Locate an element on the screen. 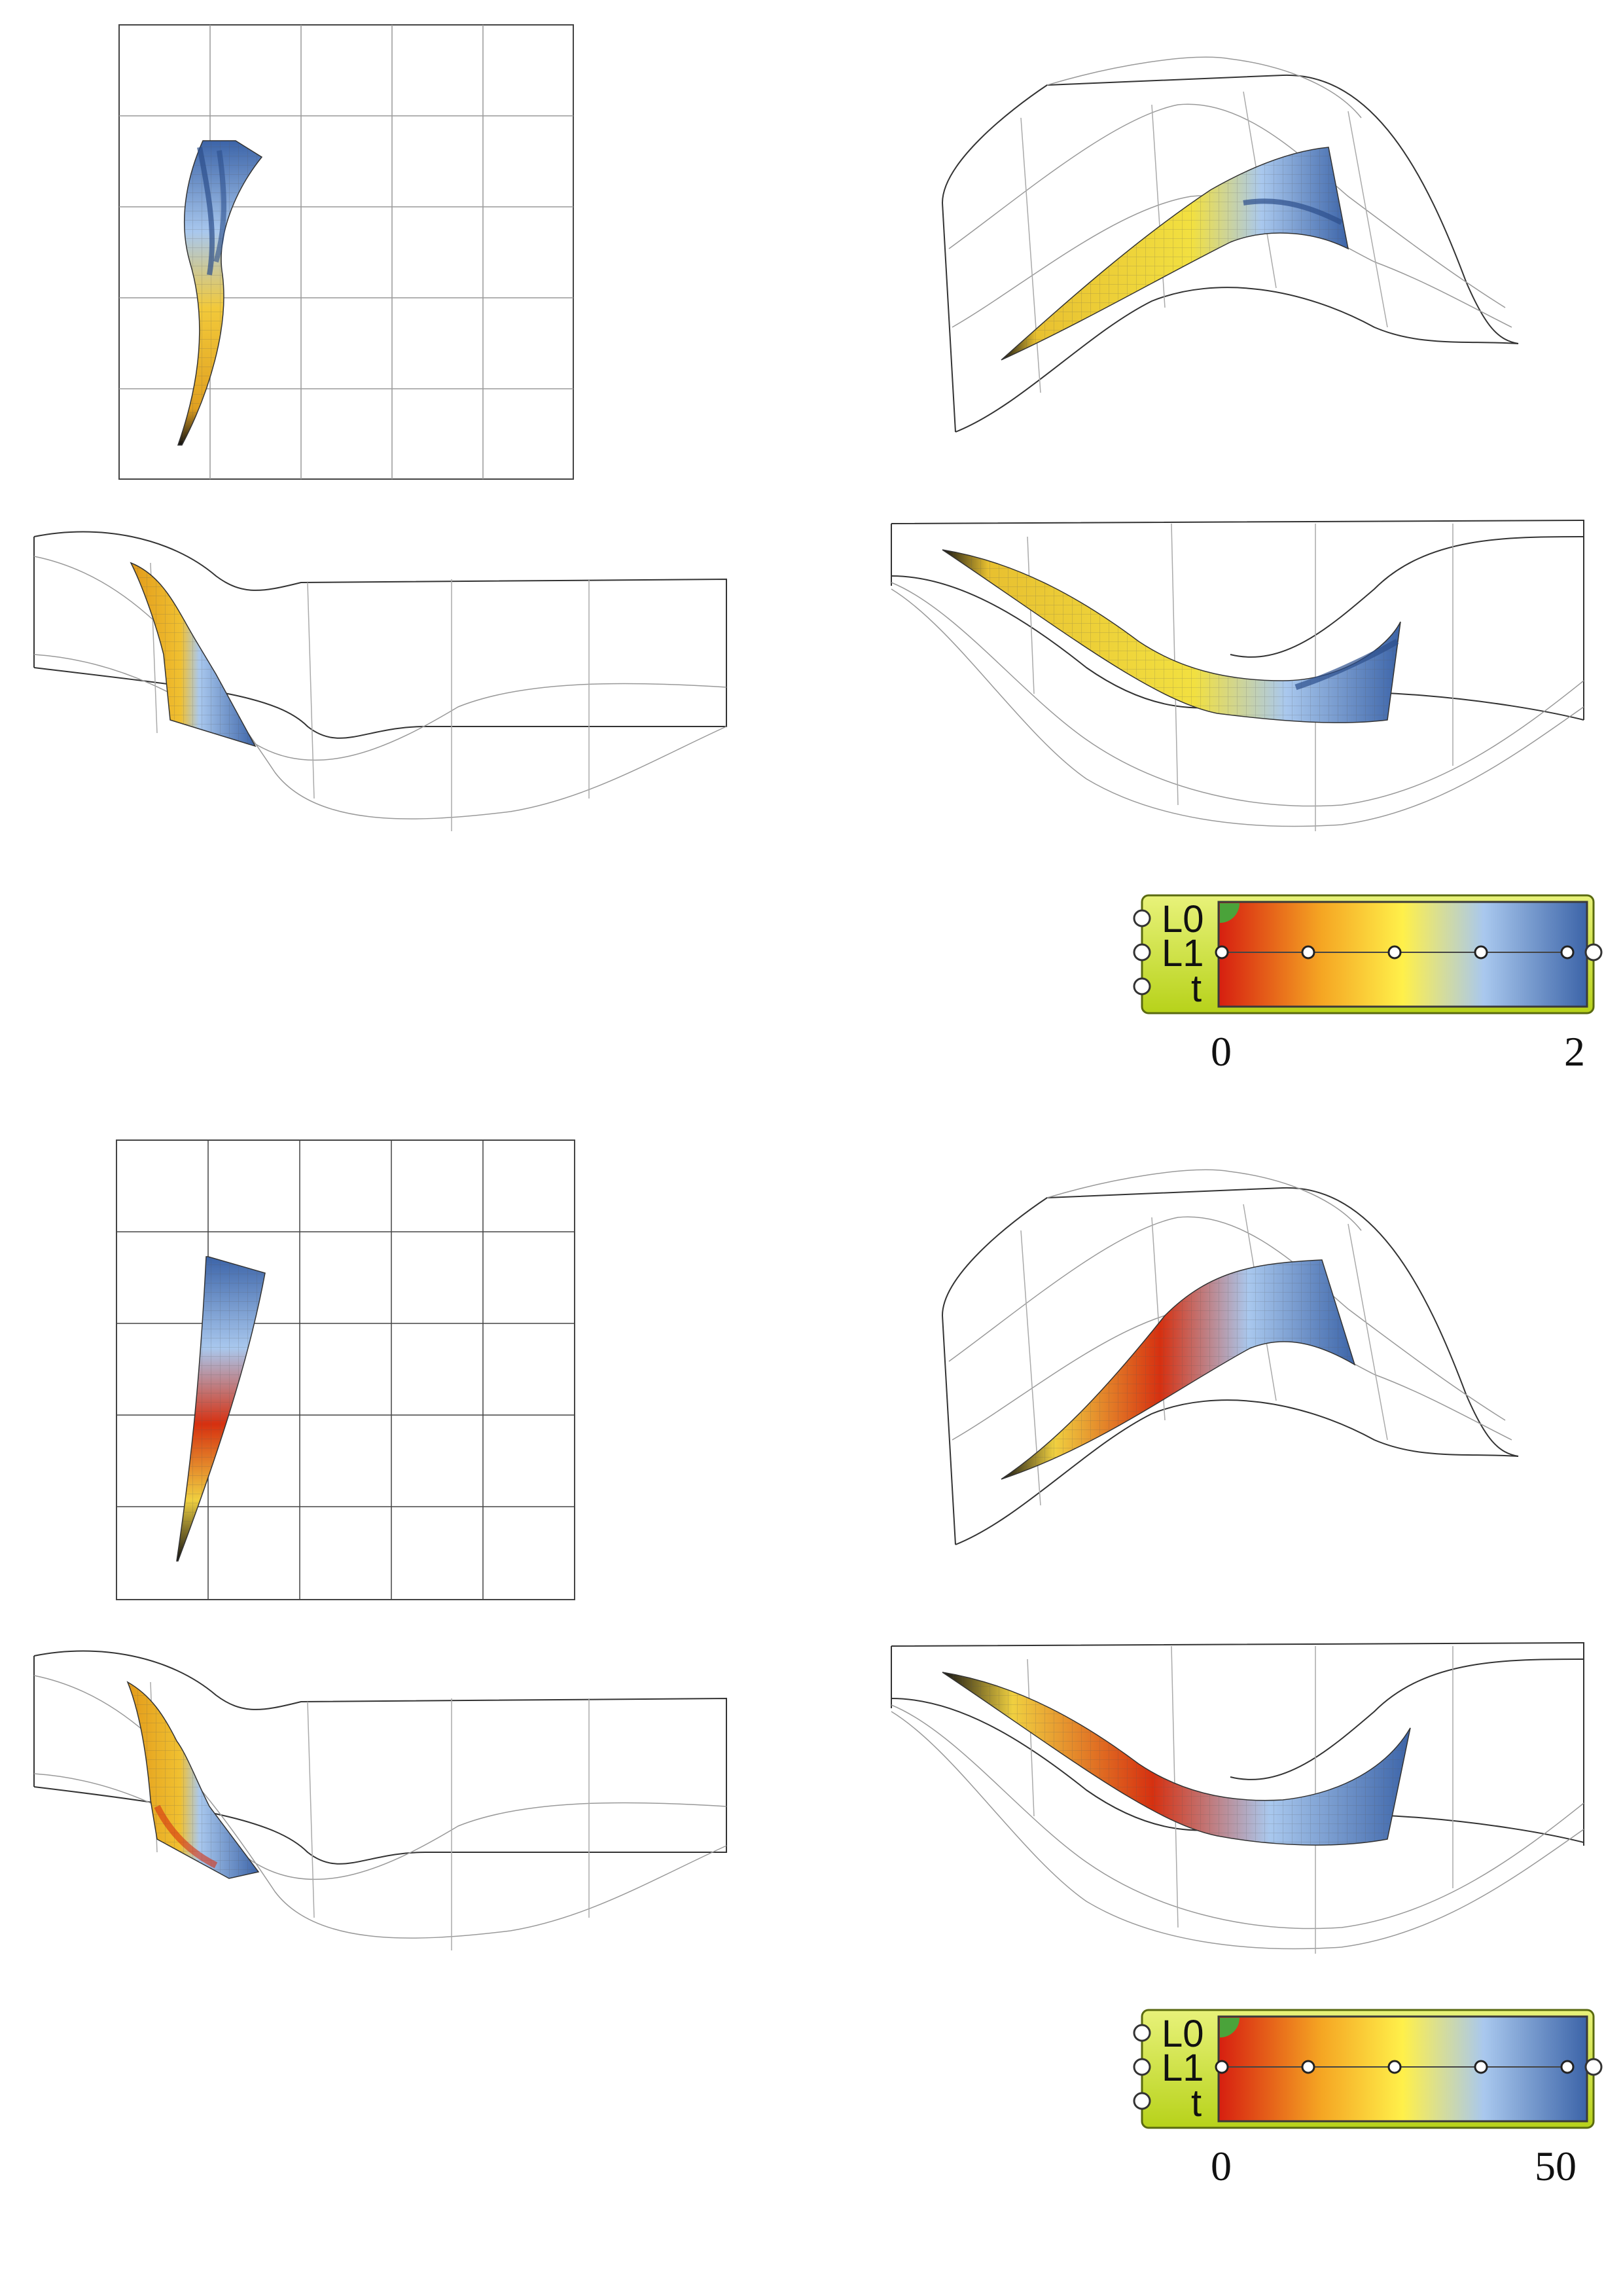 Image resolution: width=1623 pixels, height=2296 pixels. legend-max-label: 2 is located at coordinates (1574, 1051).